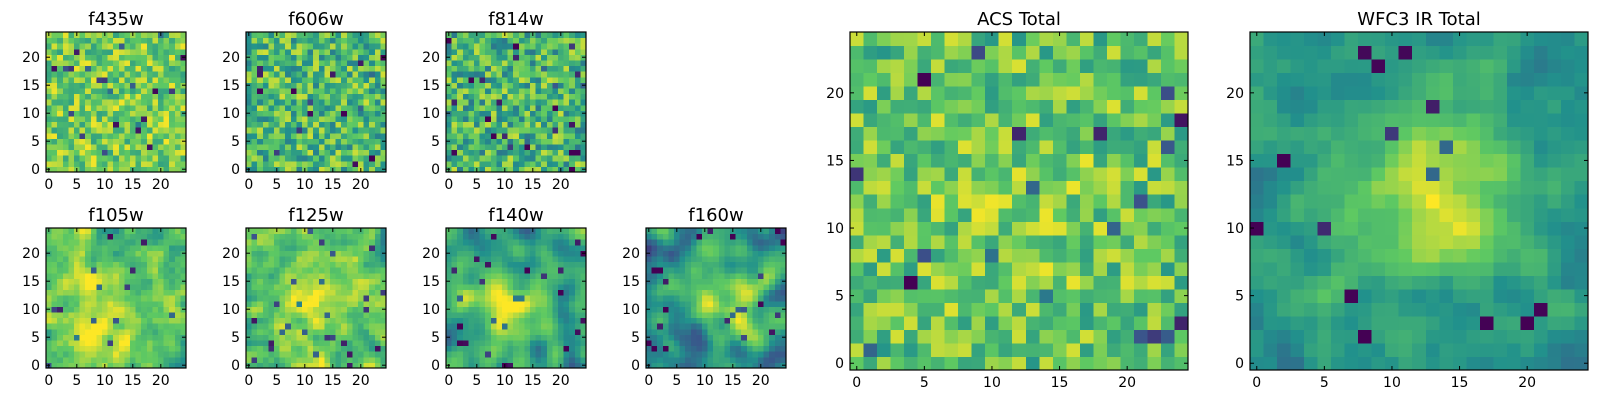  What do you see at coordinates (161, 381) in the screenshot?
I see `x-tick-label: 20` at bounding box center [161, 381].